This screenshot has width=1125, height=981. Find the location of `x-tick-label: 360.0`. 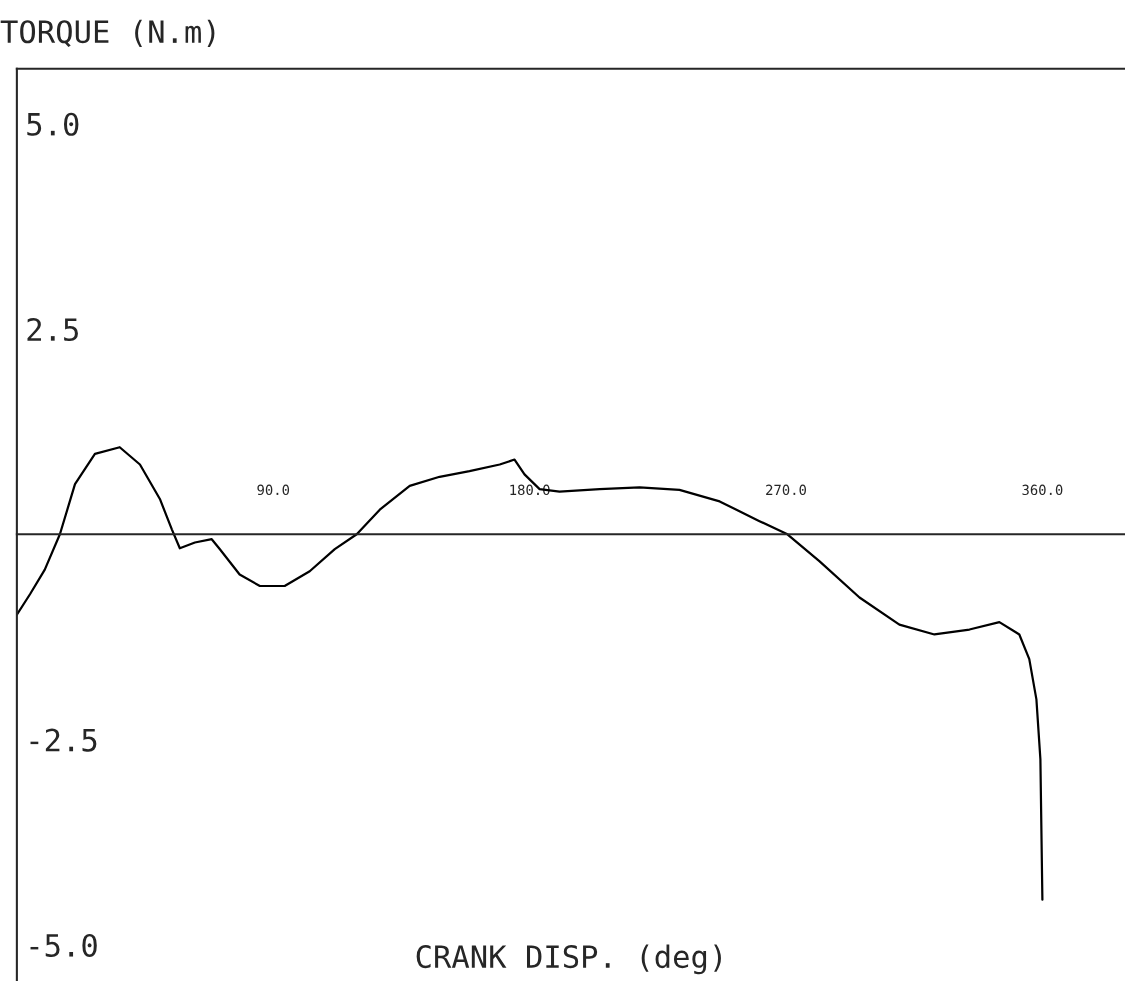

x-tick-label: 360.0 is located at coordinates (1042, 490).